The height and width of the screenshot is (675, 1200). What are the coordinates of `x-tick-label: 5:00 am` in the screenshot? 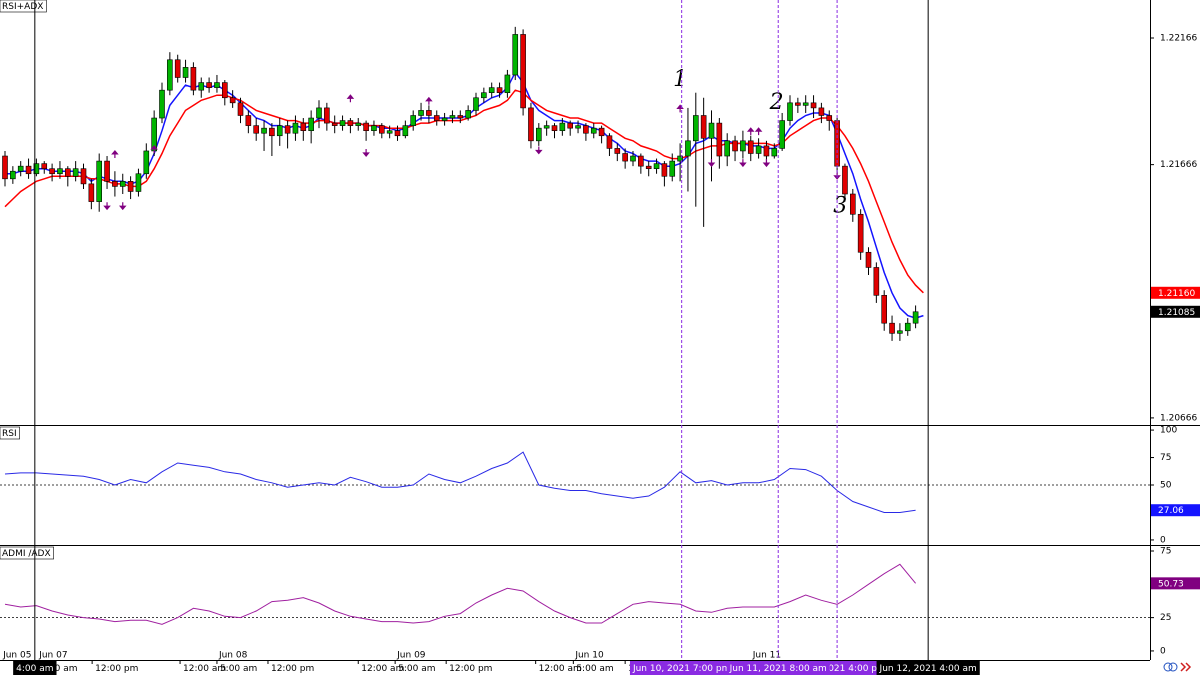 It's located at (238, 669).